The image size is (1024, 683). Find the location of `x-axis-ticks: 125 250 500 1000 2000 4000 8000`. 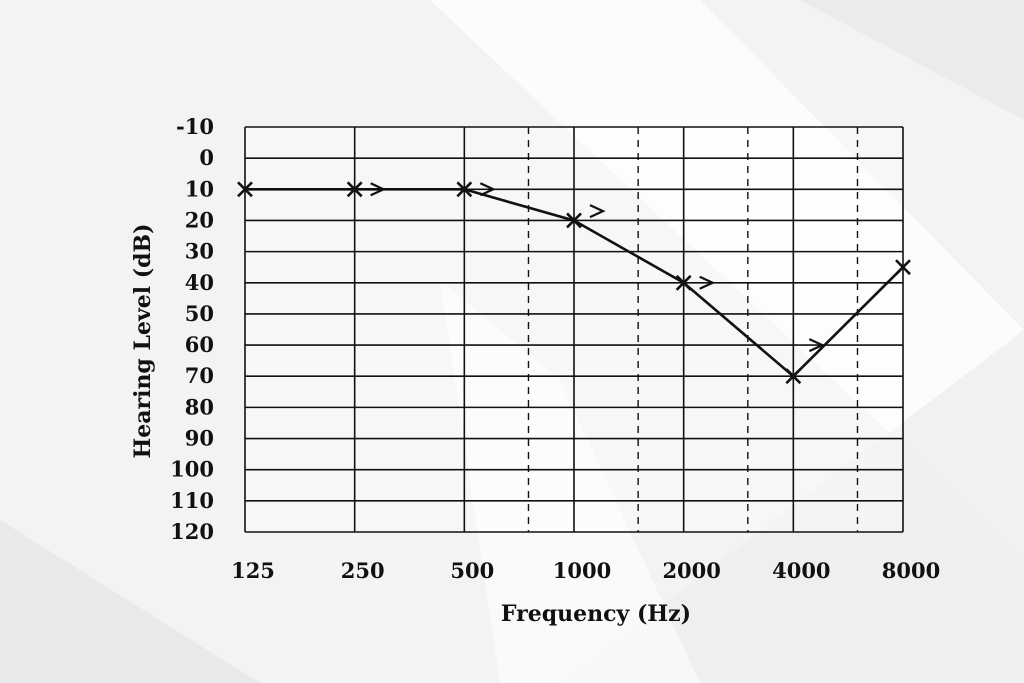

x-axis-ticks: 125 250 500 1000 2000 4000 8000 is located at coordinates (585, 570).